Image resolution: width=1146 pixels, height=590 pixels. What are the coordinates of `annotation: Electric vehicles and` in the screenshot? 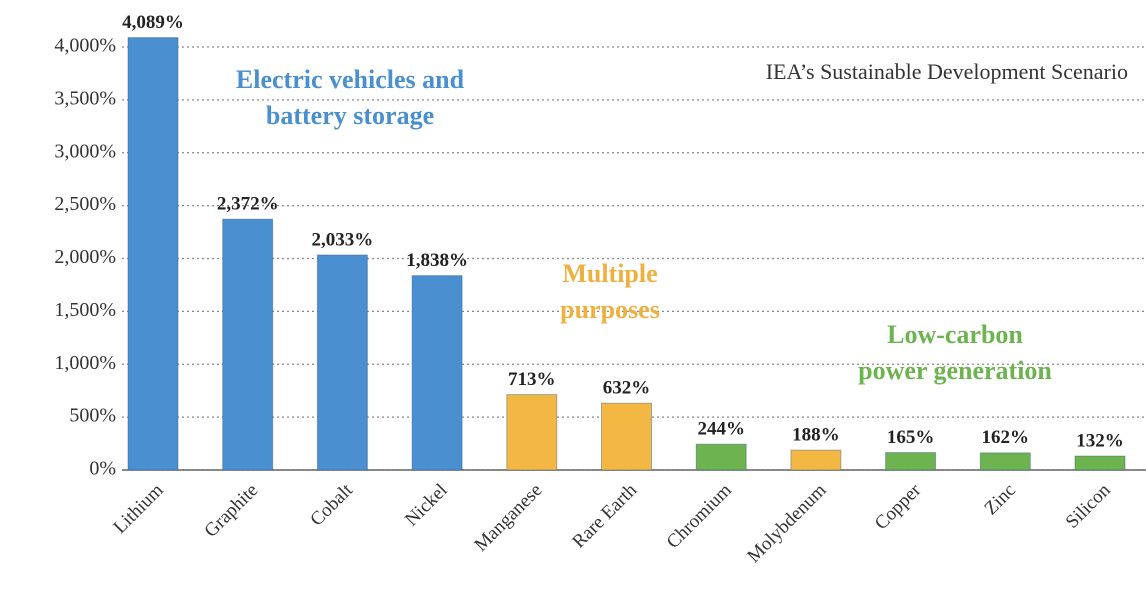 It's located at (350, 79).